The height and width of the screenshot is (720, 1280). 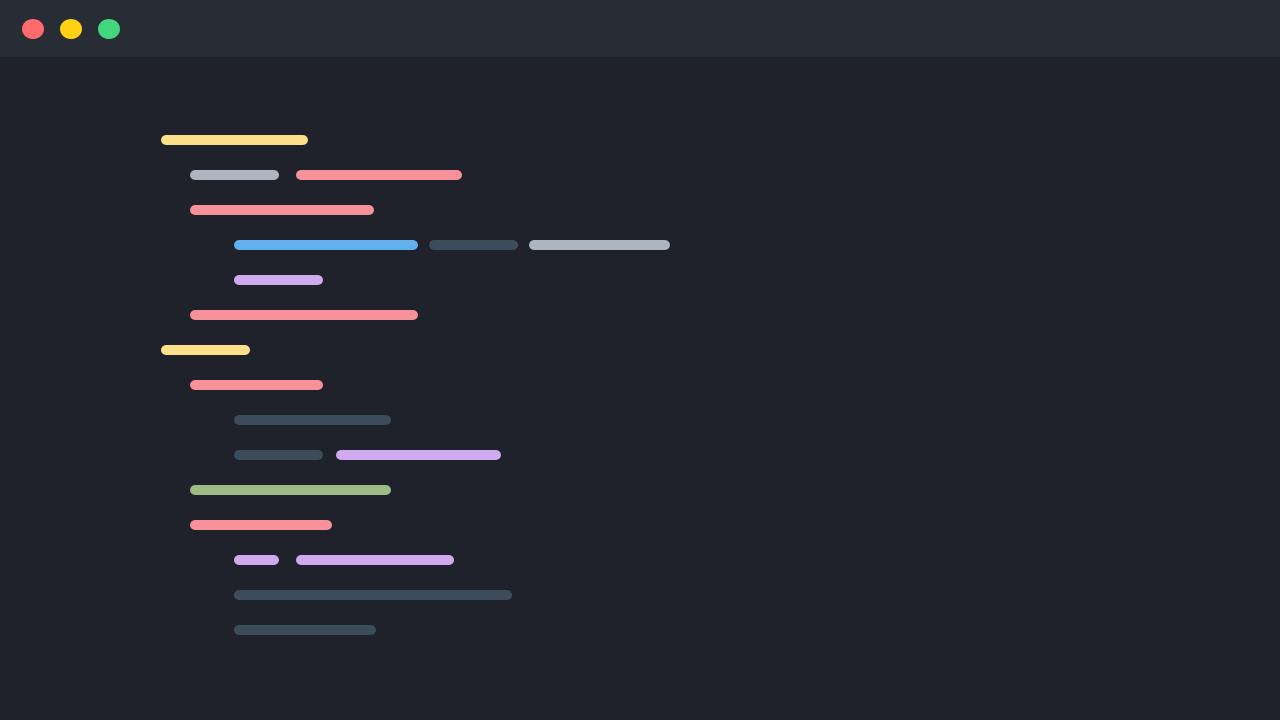 What do you see at coordinates (640, 28) in the screenshot?
I see `title-bar` at bounding box center [640, 28].